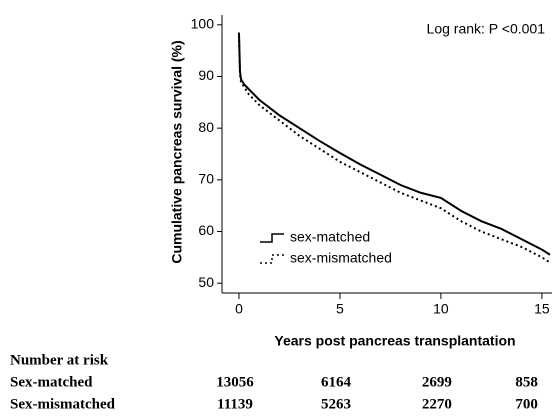 This screenshot has height=416, width=556. What do you see at coordinates (336, 382) in the screenshot?
I see `risk-value: 6164` at bounding box center [336, 382].